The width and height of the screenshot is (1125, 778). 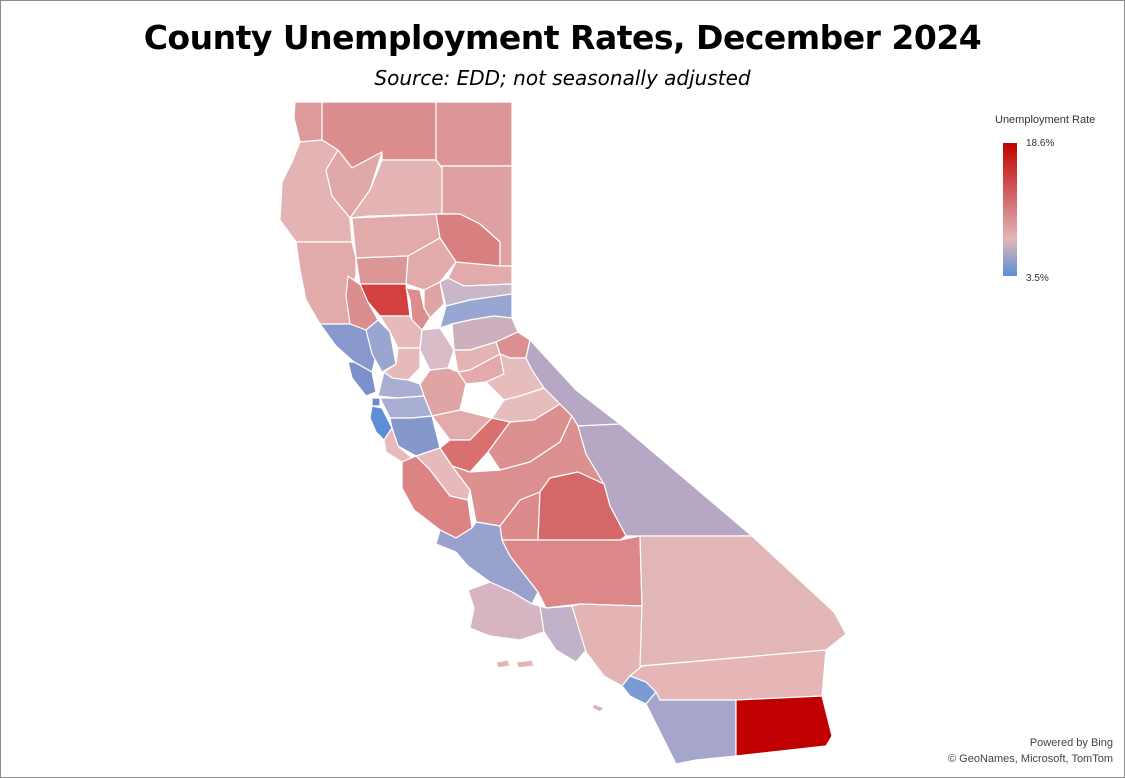 I want to click on county-glenn, so click(x=382, y=270).